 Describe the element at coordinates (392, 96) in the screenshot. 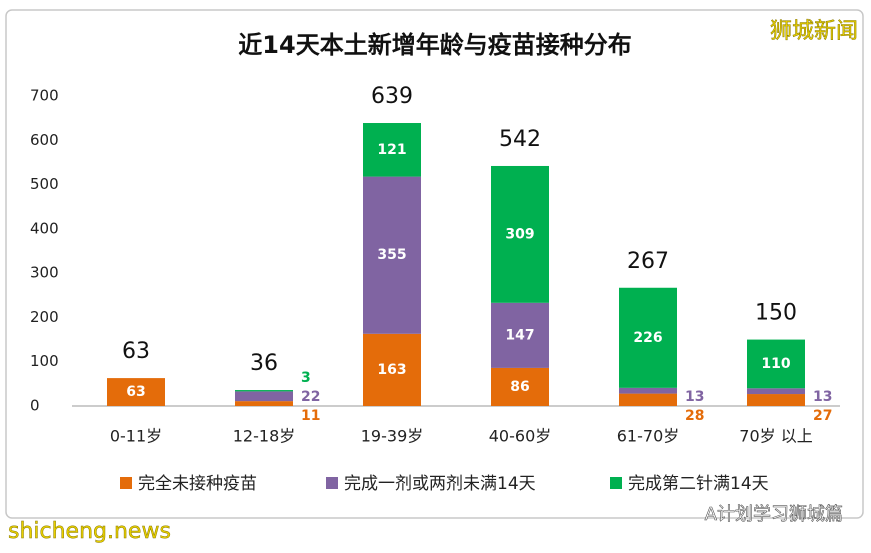

I see `total-label: 639` at that location.